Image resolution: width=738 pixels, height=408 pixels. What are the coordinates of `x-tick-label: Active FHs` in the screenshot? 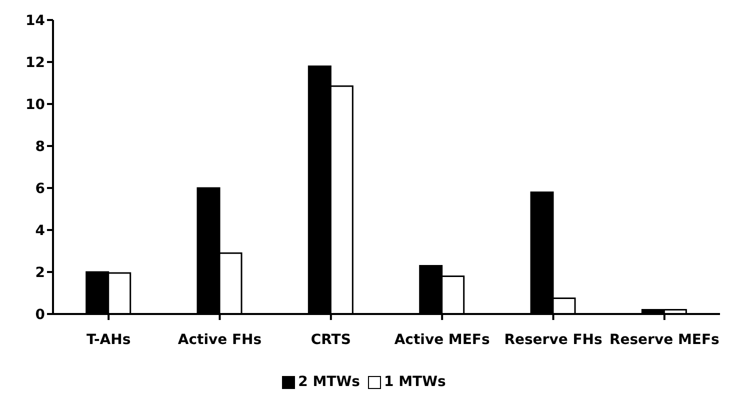 It's located at (220, 340).